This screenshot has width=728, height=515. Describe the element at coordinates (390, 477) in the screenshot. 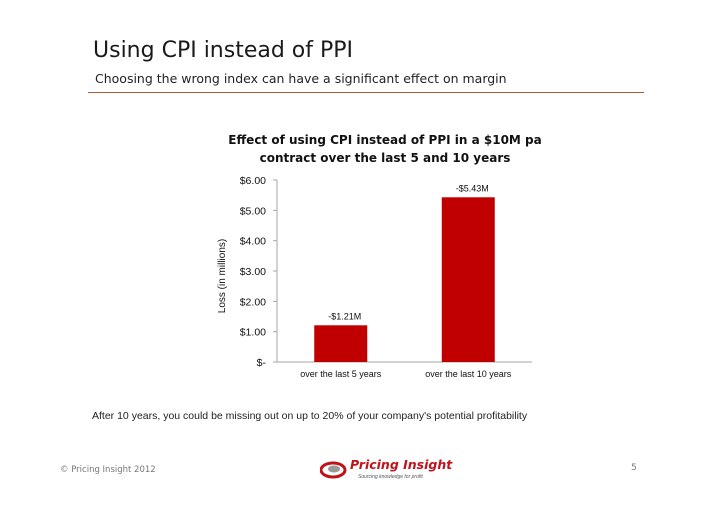

I see `logo-tagline: Sourcing knowledge for profit` at that location.